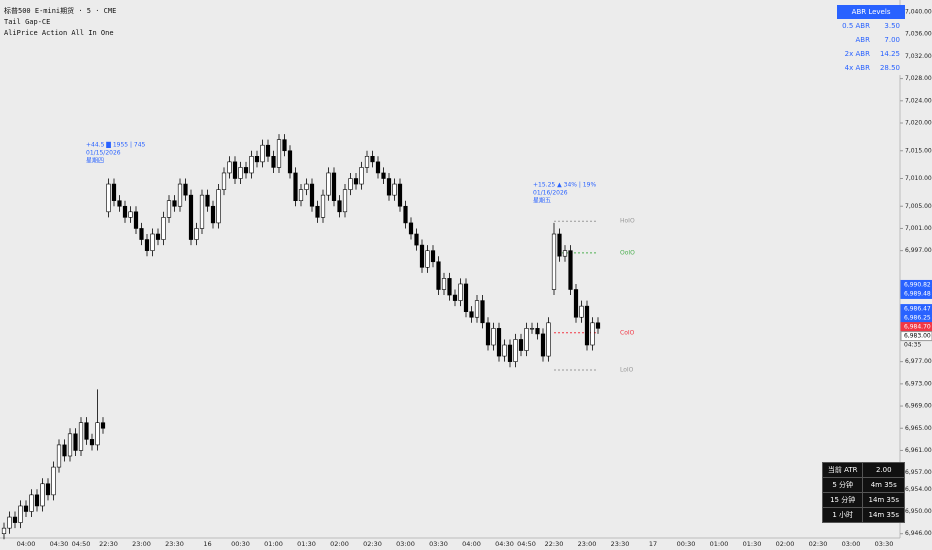 The height and width of the screenshot is (550, 932). Describe the element at coordinates (918, 78) in the screenshot. I see `y-tick-label: 7,028.00` at that location.